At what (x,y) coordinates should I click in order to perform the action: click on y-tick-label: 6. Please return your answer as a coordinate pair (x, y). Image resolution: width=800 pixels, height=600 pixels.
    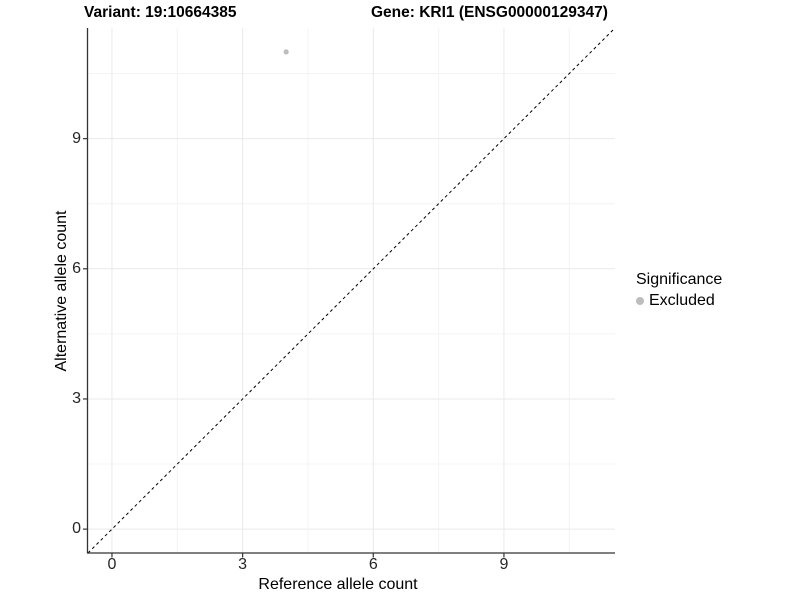
    Looking at the image, I should click on (76, 268).